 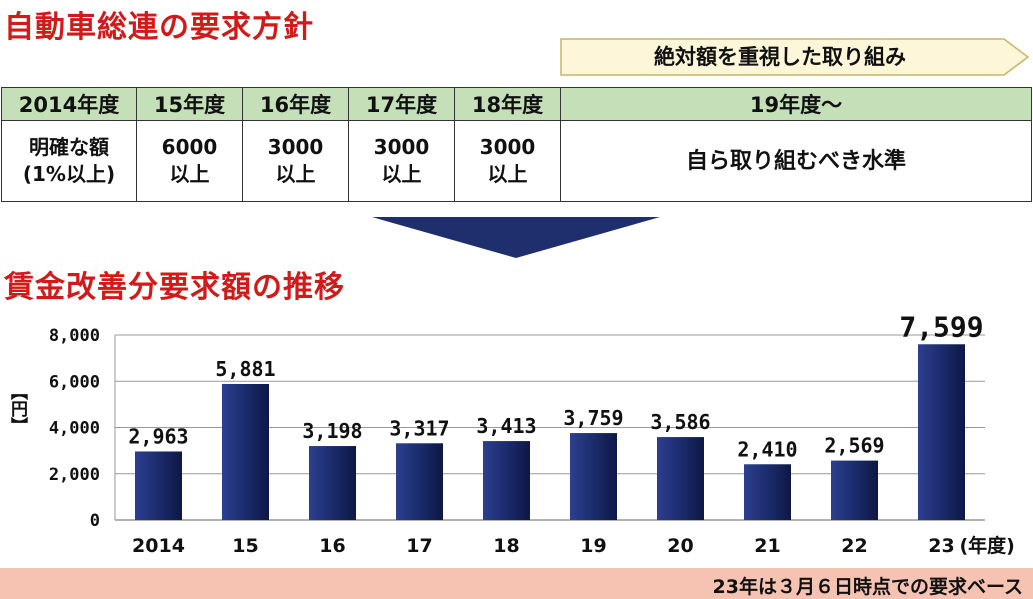 What do you see at coordinates (69, 161) in the screenshot?
I see `policy-value-2014: 明確な額 (1%以上)` at bounding box center [69, 161].